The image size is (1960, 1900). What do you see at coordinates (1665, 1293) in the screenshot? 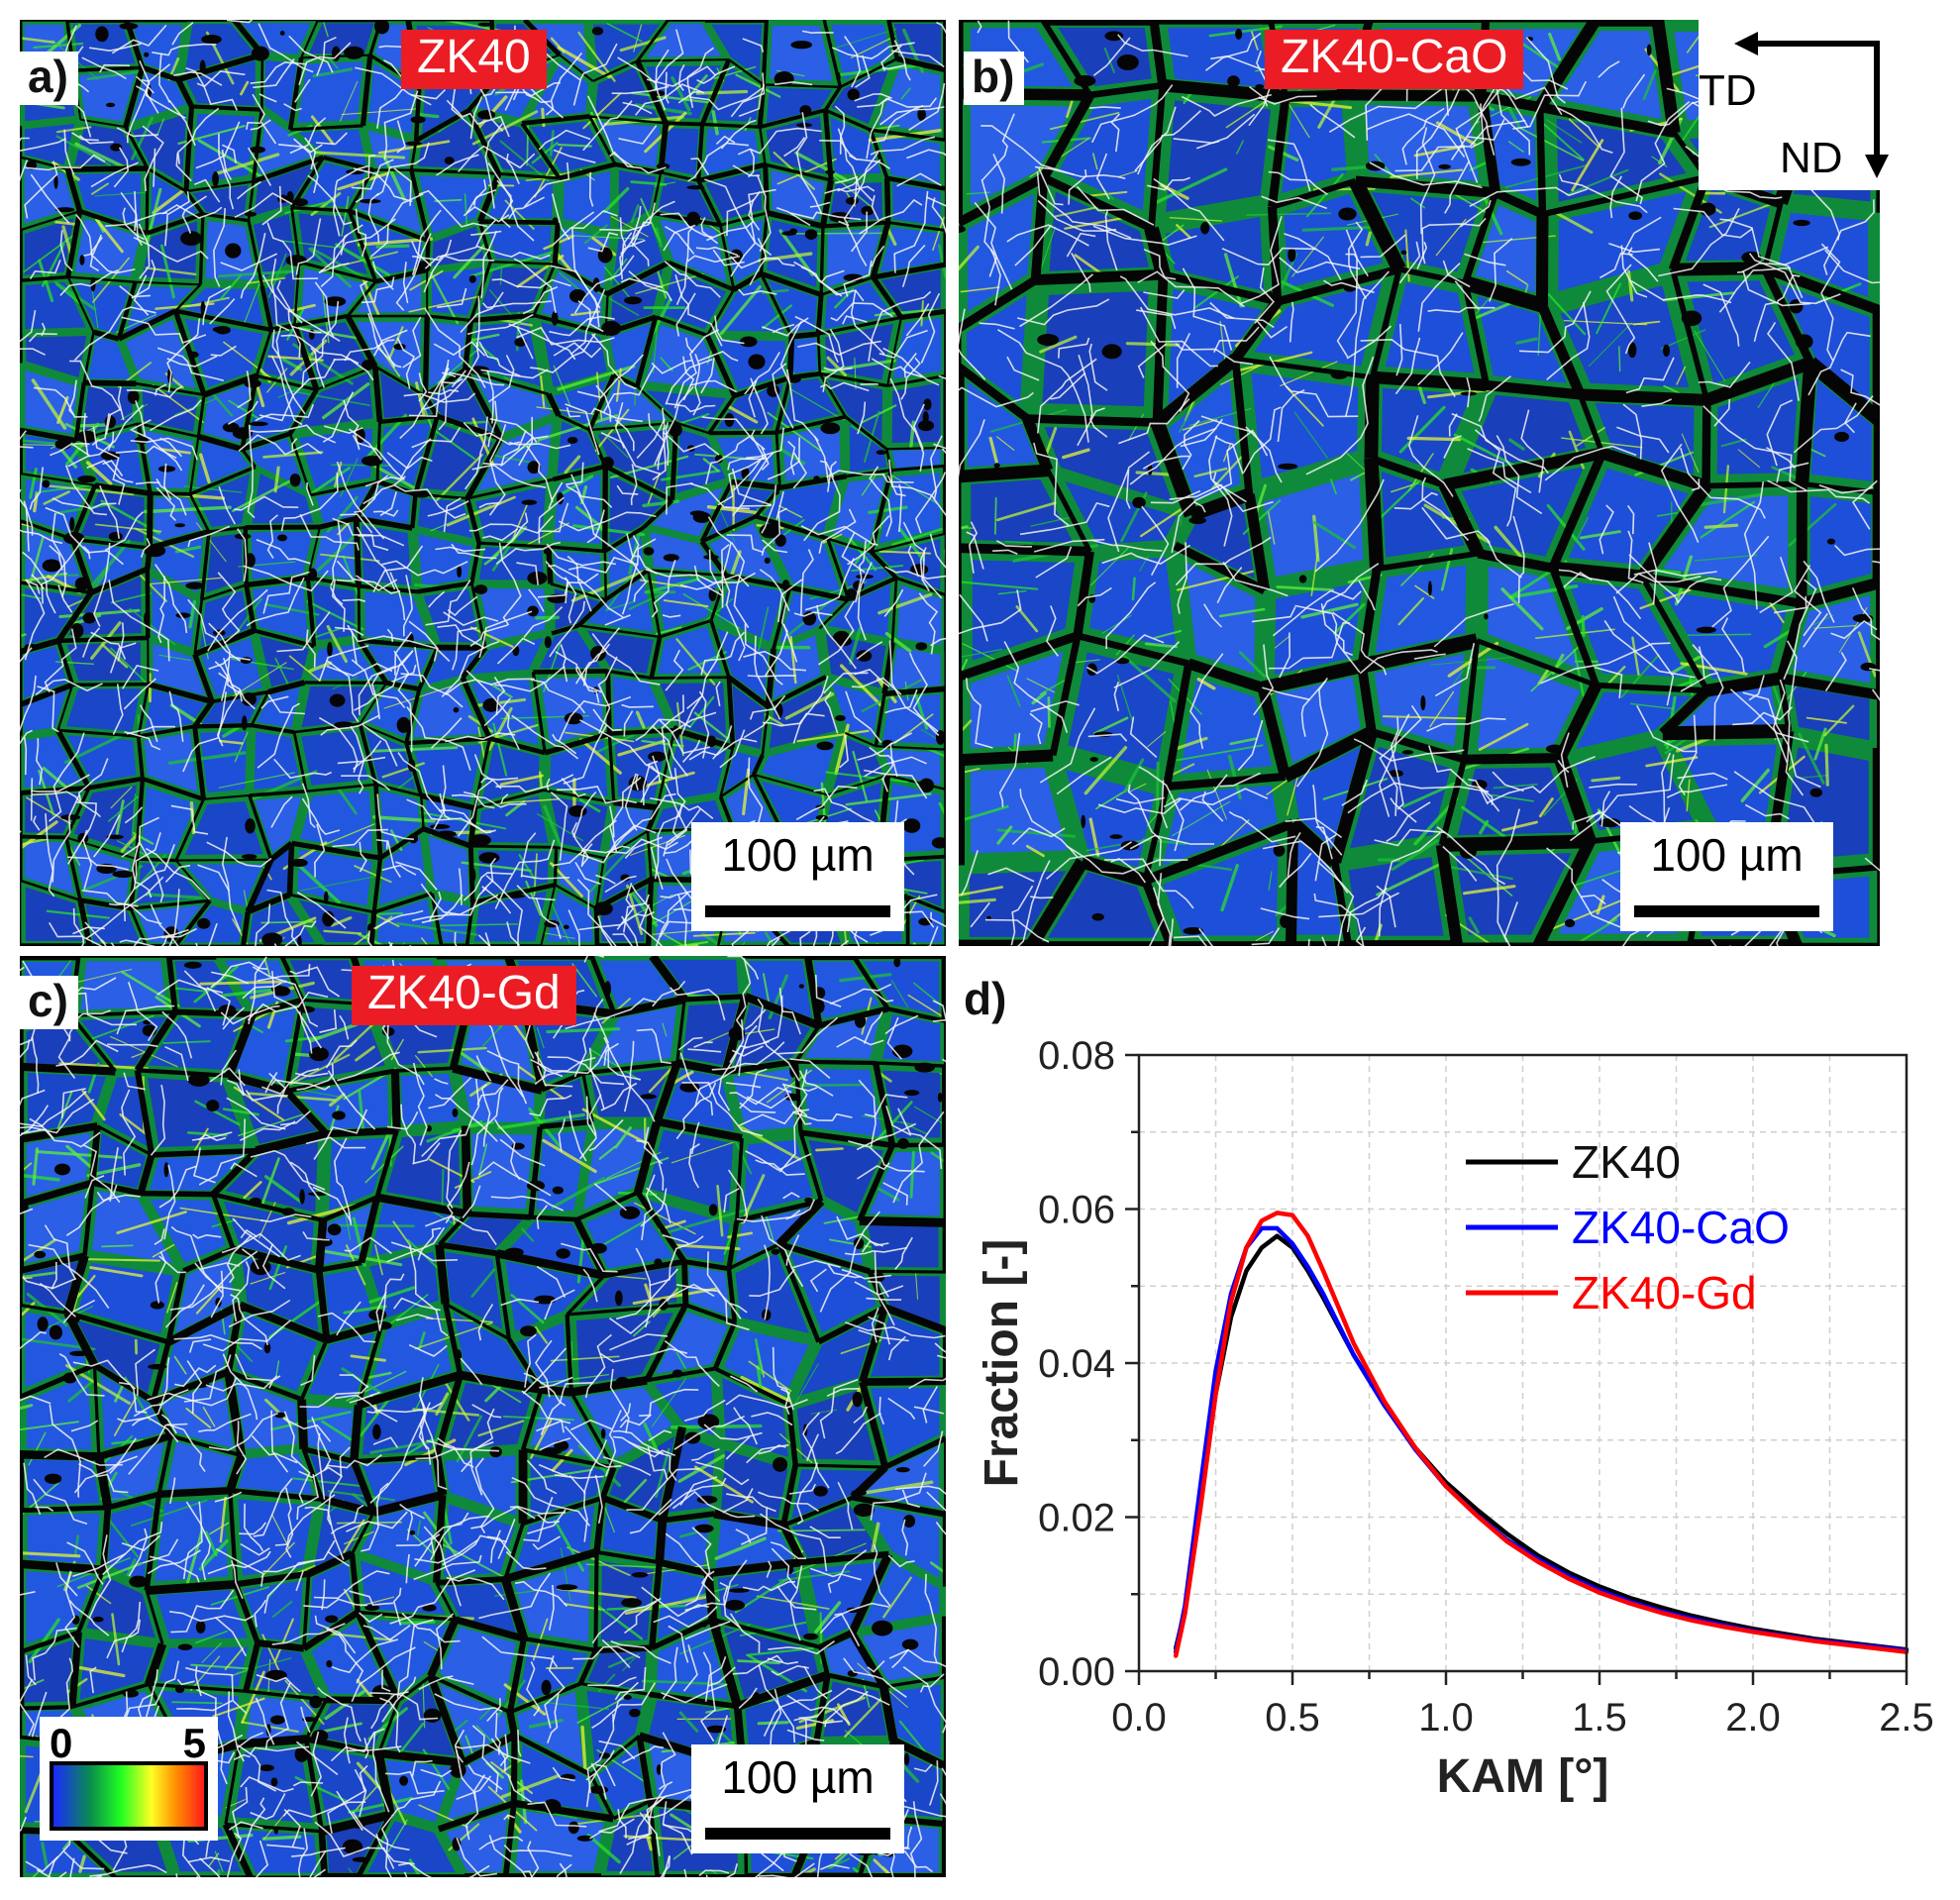
I see `legend-label-zk40-gd: ZK40-Gd` at bounding box center [1665, 1293].